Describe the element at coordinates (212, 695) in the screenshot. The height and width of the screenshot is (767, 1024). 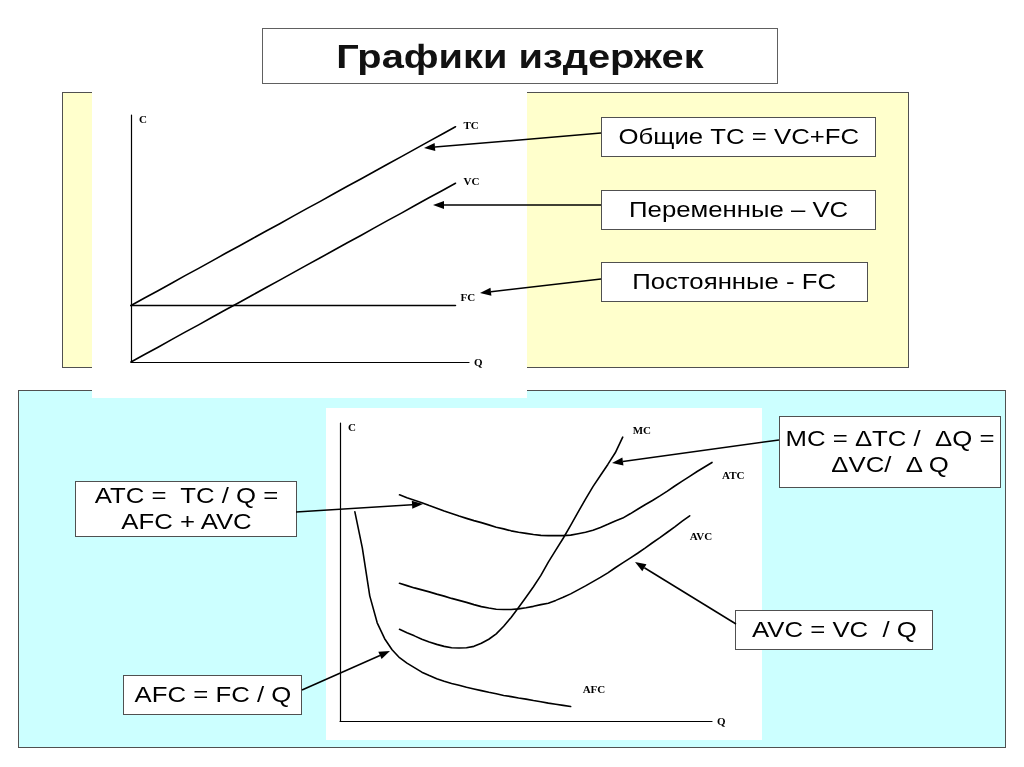
I see `text: AFC = FC / Q` at that location.